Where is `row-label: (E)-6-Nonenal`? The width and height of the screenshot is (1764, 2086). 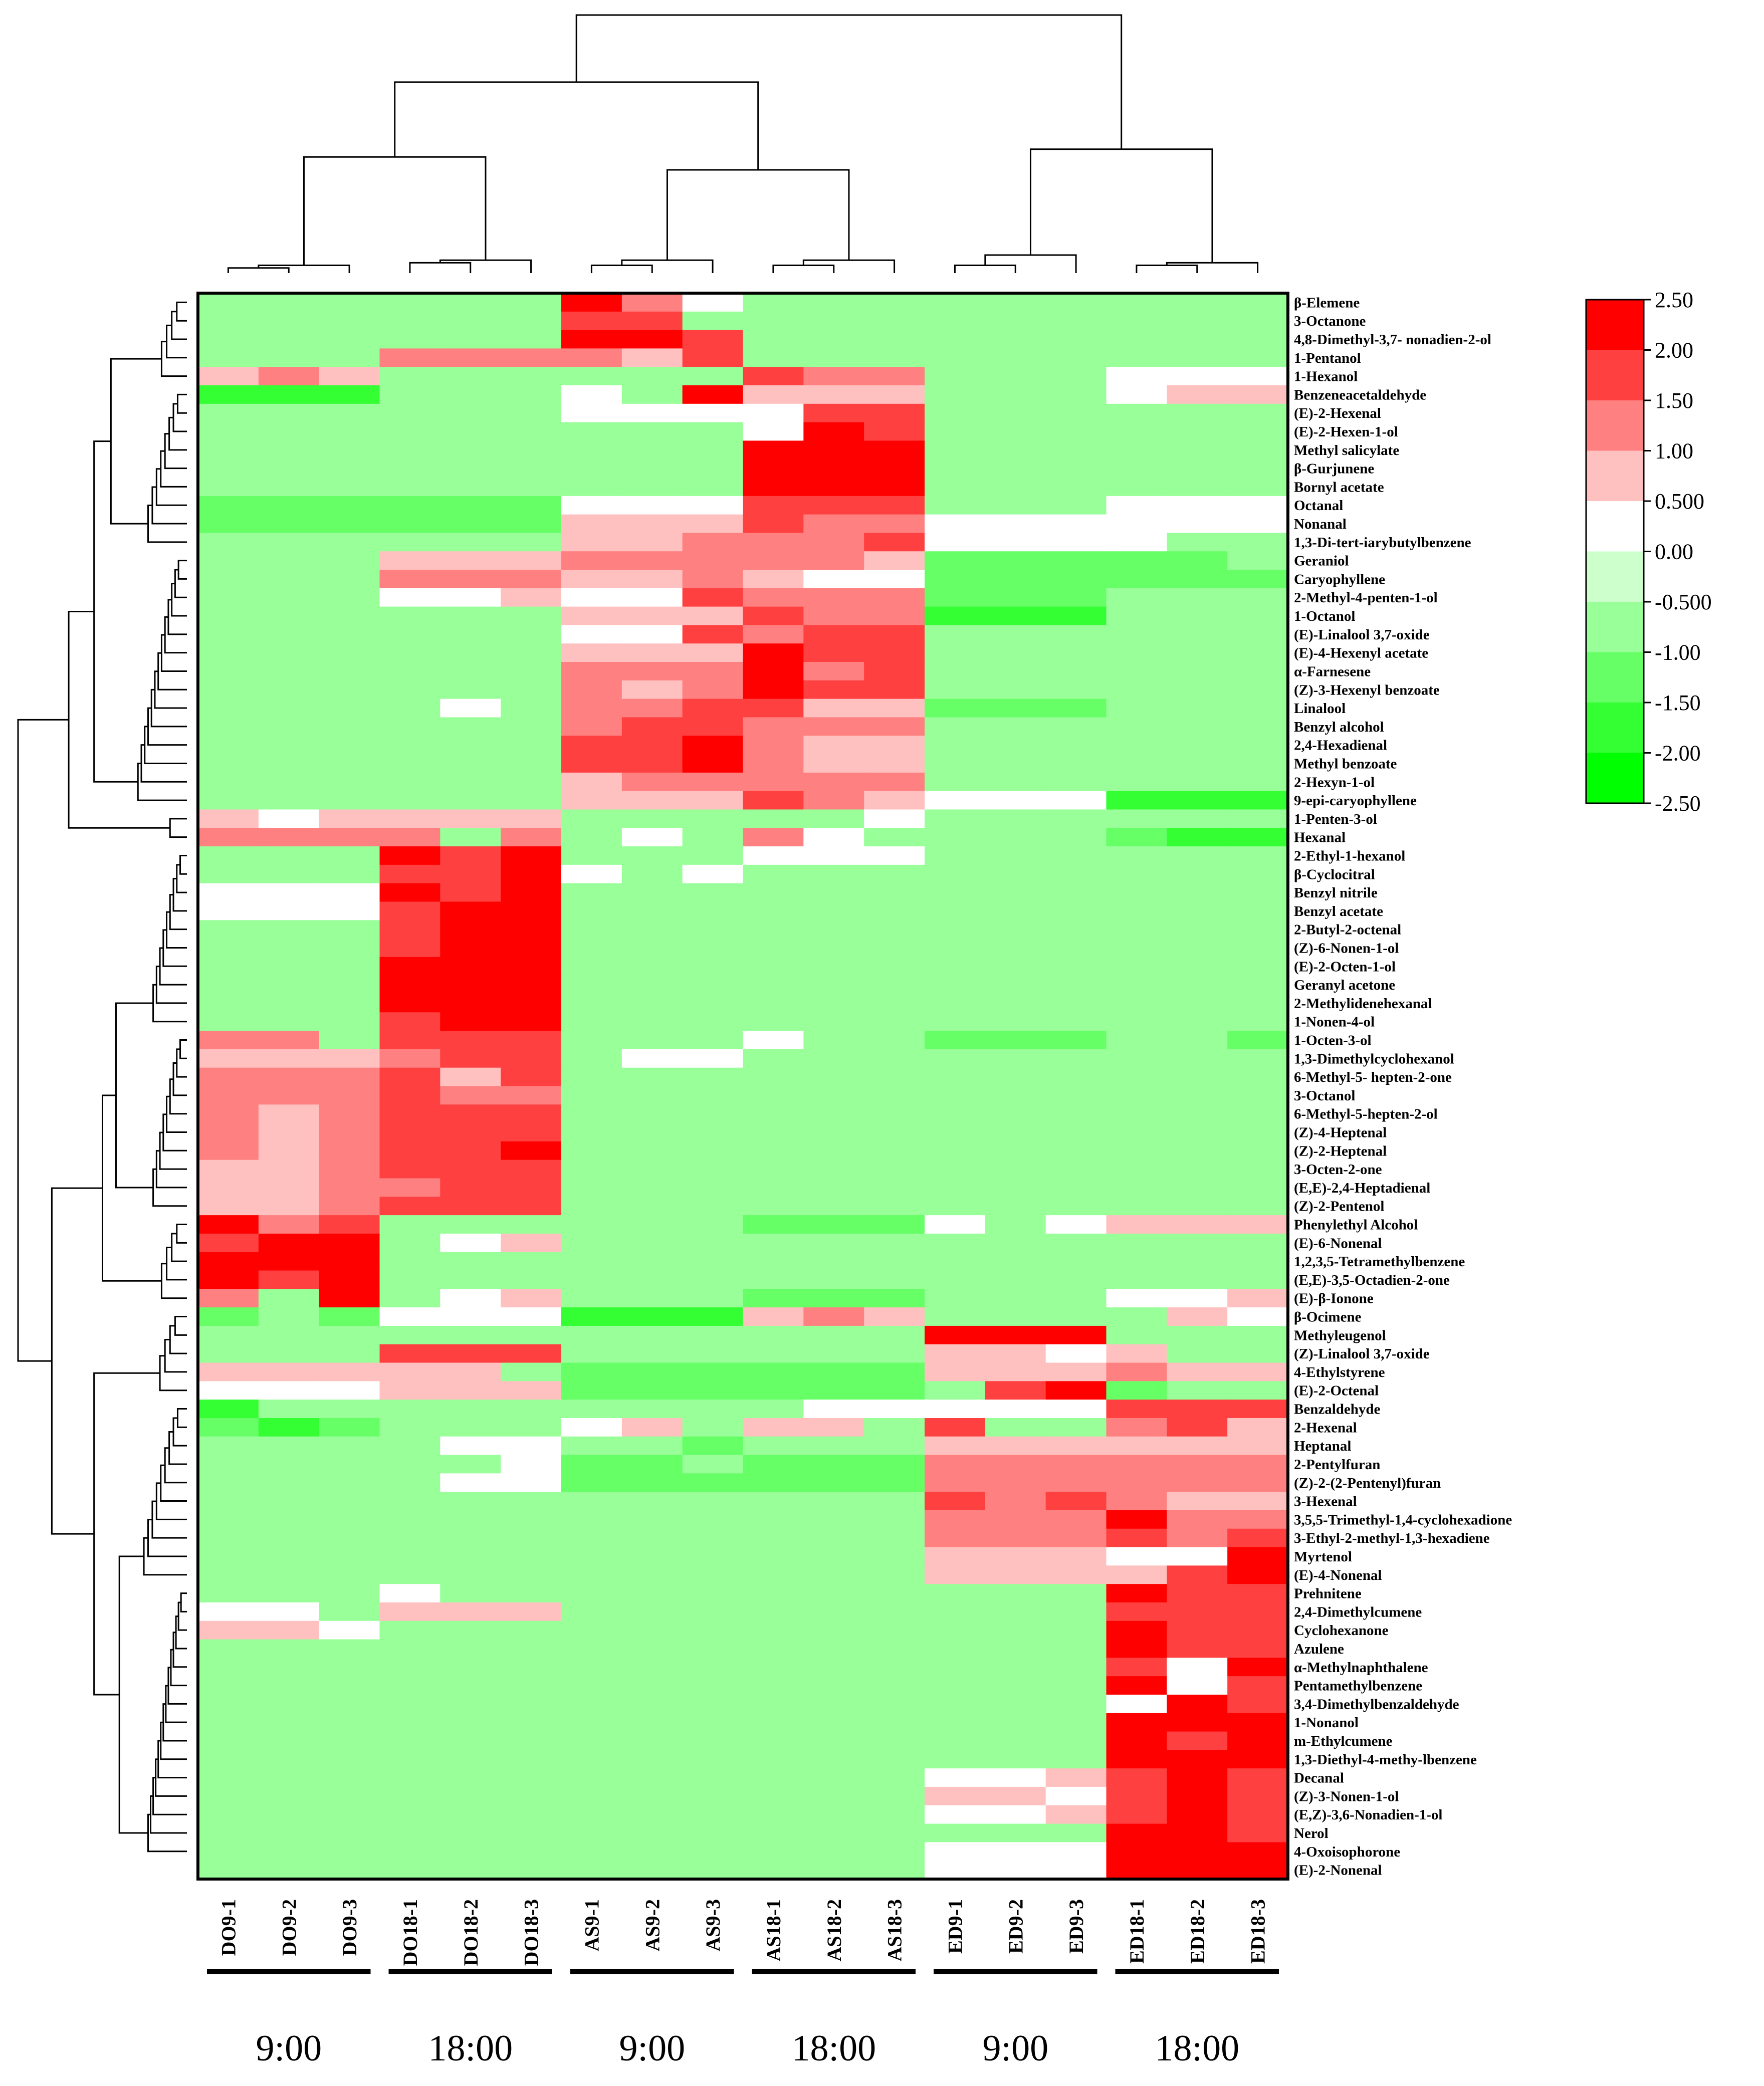 row-label: (E)-6-Nonenal is located at coordinates (1338, 1243).